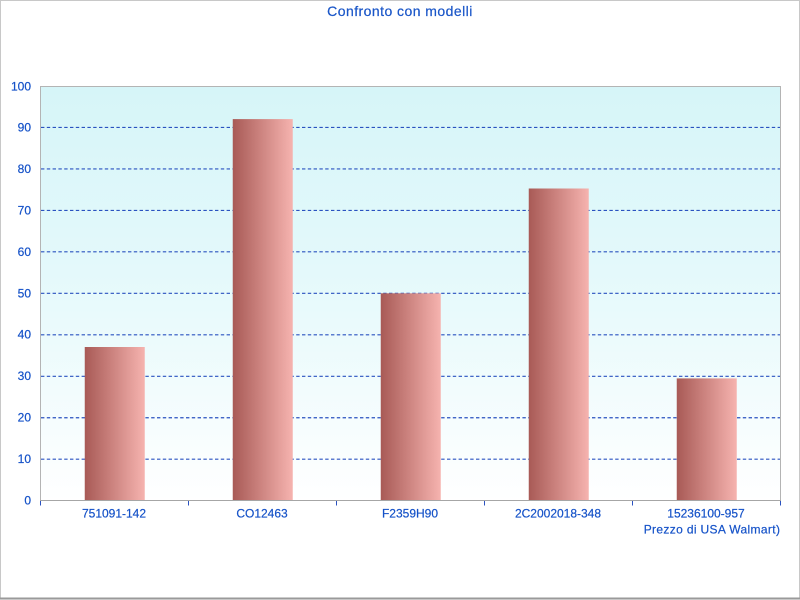 The height and width of the screenshot is (600, 800). Describe the element at coordinates (400, 11) in the screenshot. I see `svg-text: Confronto con modelli` at that location.